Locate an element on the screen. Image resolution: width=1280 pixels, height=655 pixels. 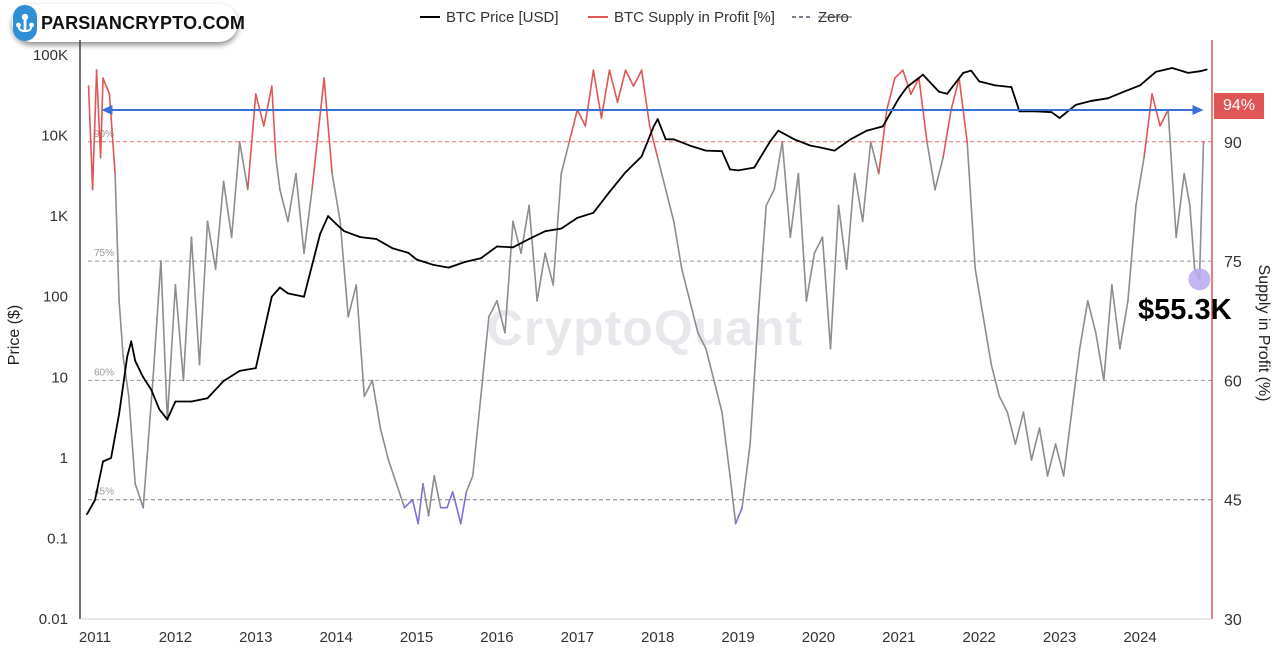
price-callout: $55.3K is located at coordinates (1185, 310).